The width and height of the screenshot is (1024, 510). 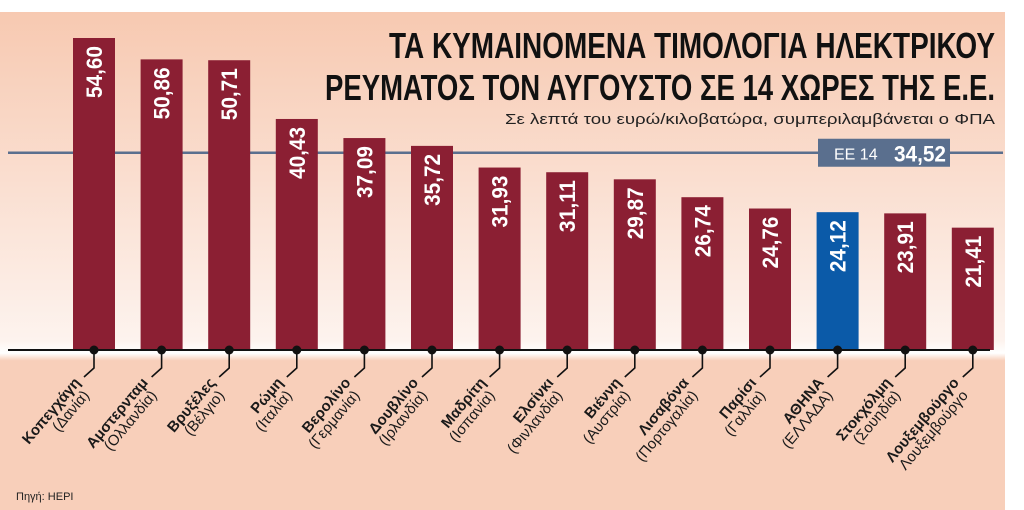 What do you see at coordinates (44, 497) in the screenshot?
I see `source-note: Πηγή: HEPI` at bounding box center [44, 497].